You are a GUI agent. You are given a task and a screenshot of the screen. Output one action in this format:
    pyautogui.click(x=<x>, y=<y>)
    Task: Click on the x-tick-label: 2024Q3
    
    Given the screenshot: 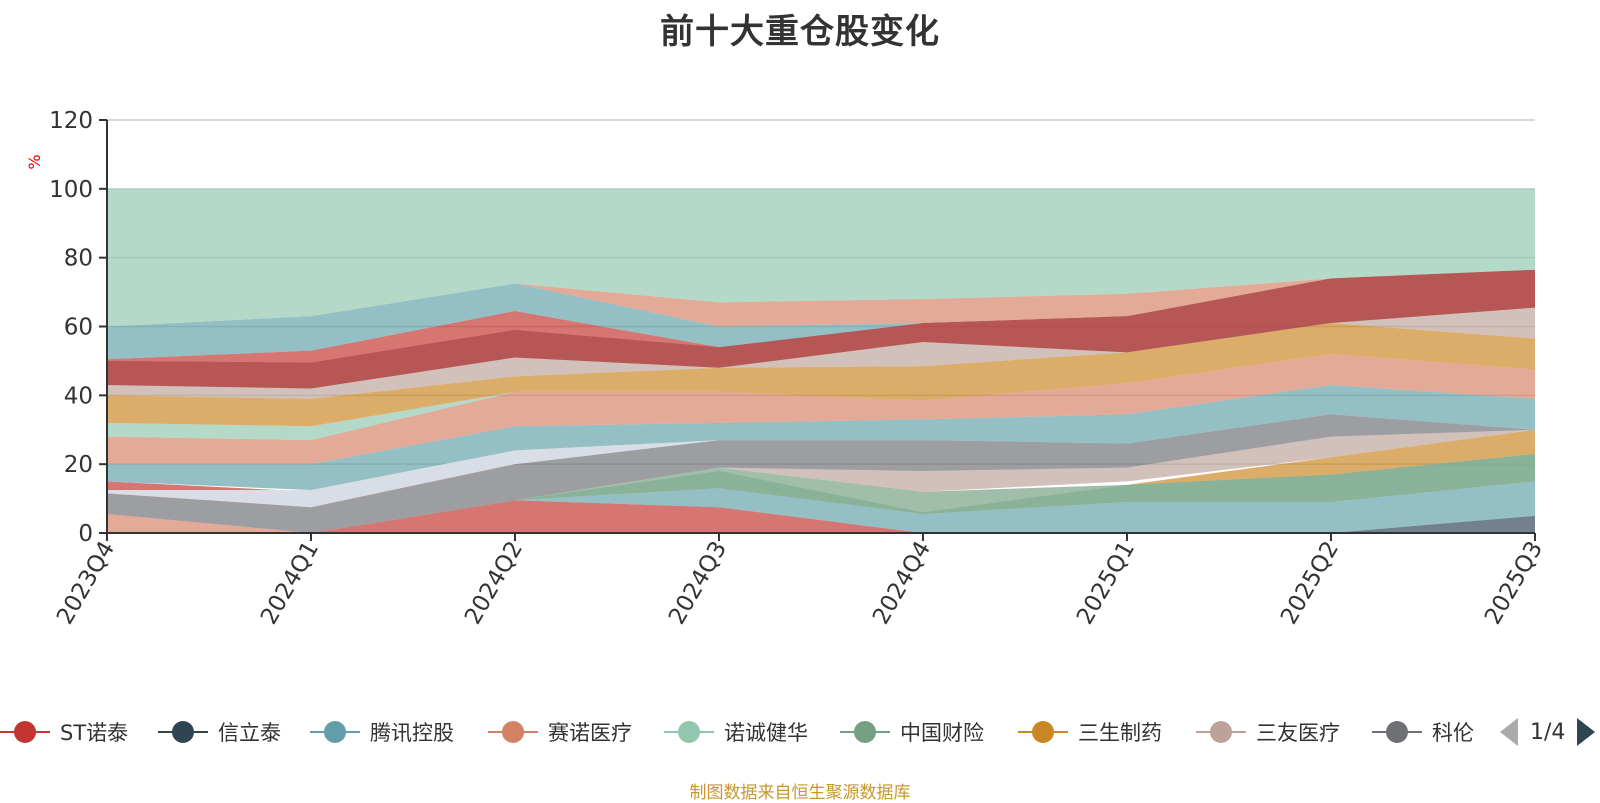 What is the action you would take?
    pyautogui.click(x=698, y=583)
    